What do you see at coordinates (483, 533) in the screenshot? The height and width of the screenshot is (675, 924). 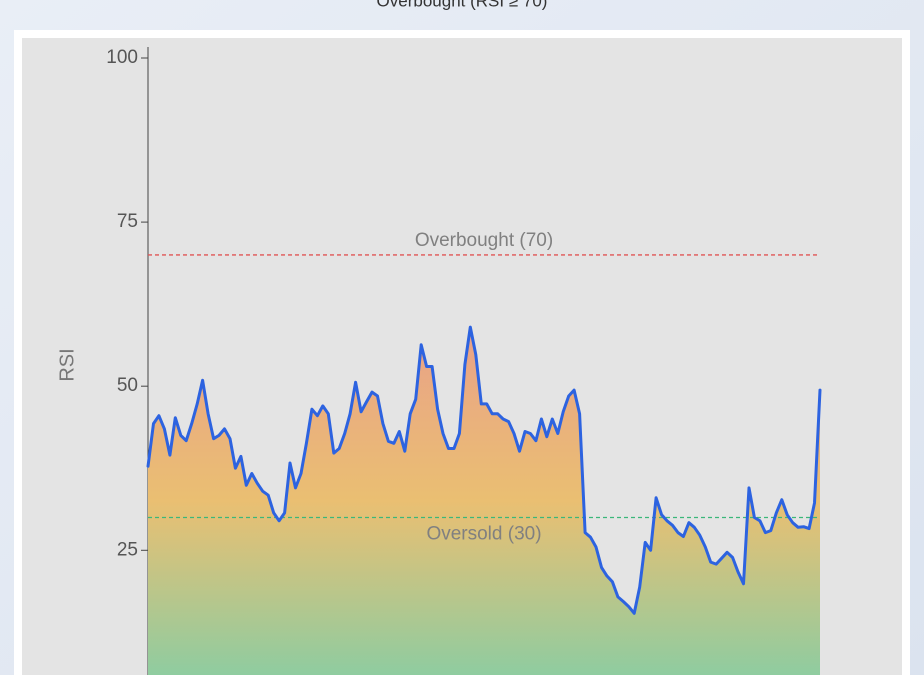 I see `reference-label: Oversold (30)` at bounding box center [483, 533].